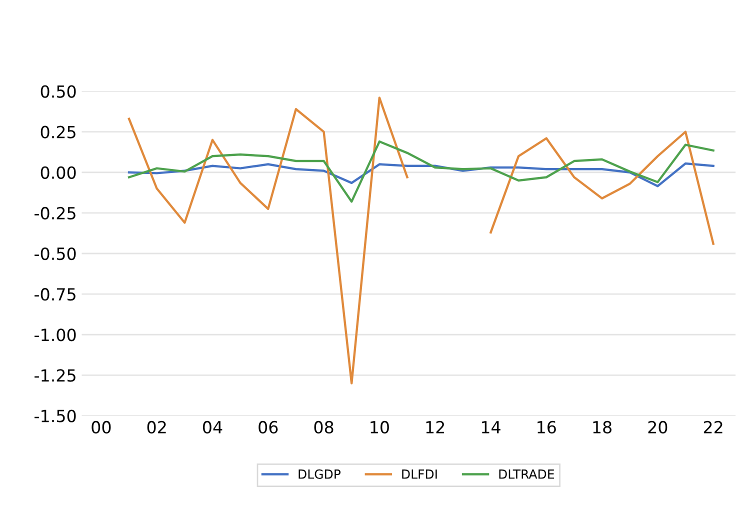  I want to click on x-tick-label: 22, so click(713, 427).